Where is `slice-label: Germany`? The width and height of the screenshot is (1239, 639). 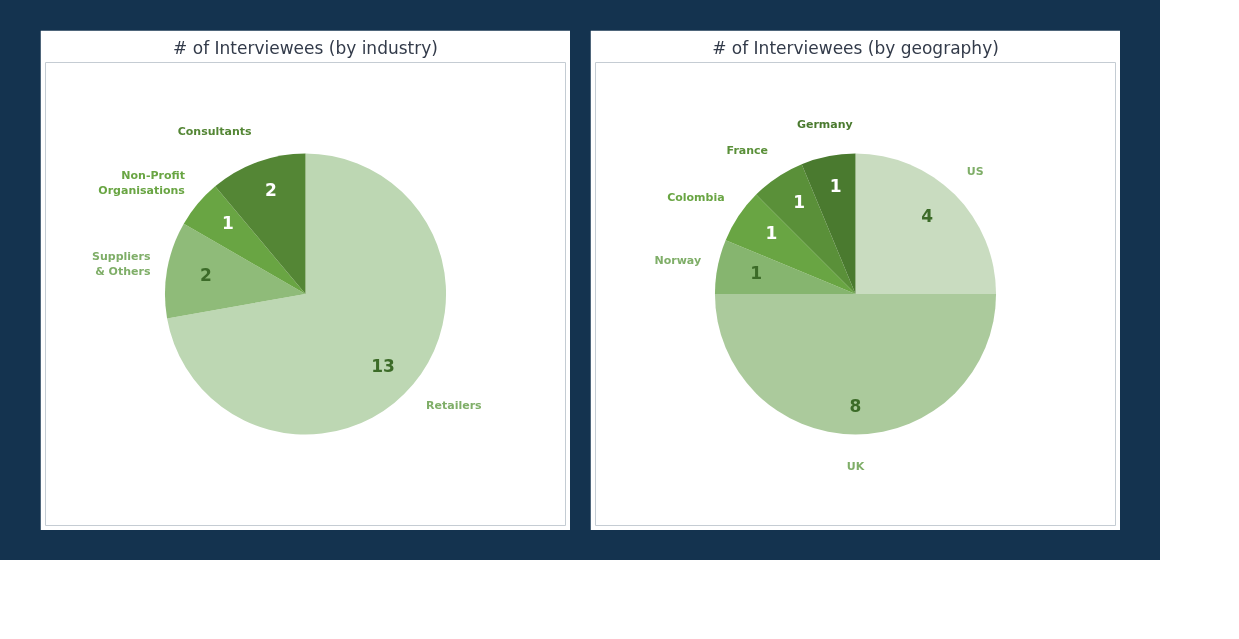 slice-label: Germany is located at coordinates (824, 124).